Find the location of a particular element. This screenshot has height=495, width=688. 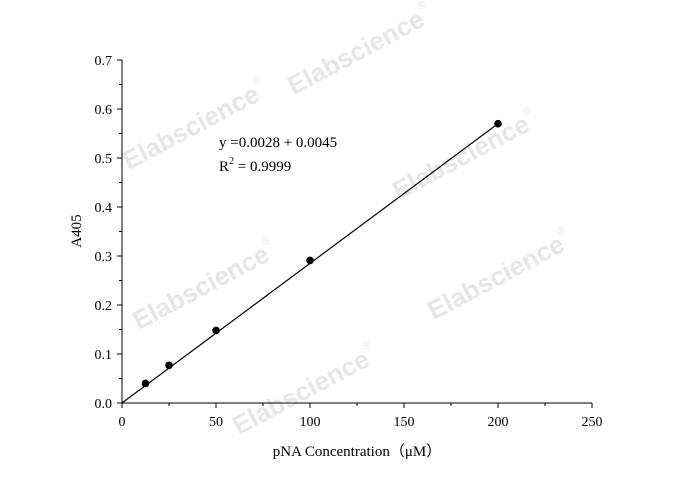

r-squared-value: = 0.9999 is located at coordinates (262, 167).